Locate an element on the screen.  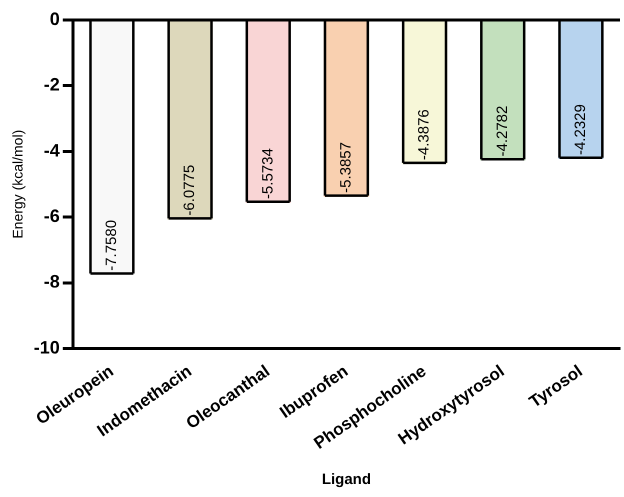
y-tick-label: -2 is located at coordinates (52, 84).